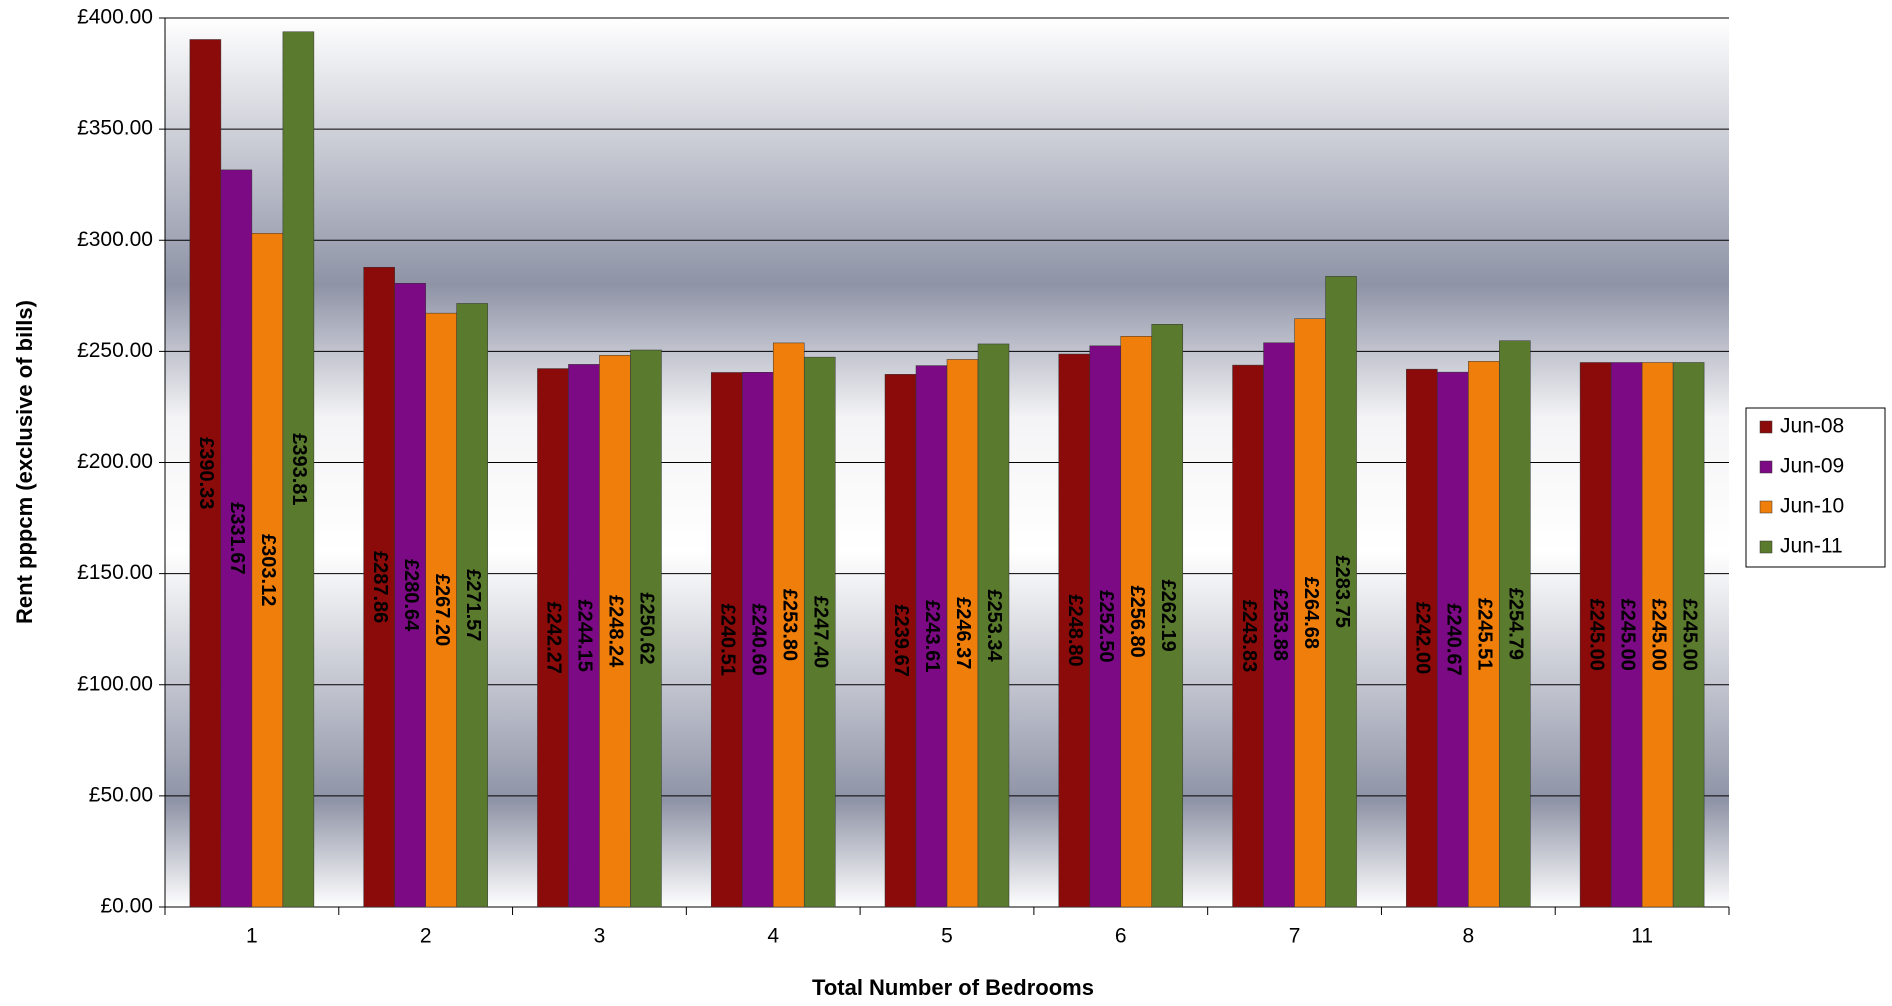 The height and width of the screenshot is (1006, 1892). I want to click on value-label: £246.37, so click(963, 633).